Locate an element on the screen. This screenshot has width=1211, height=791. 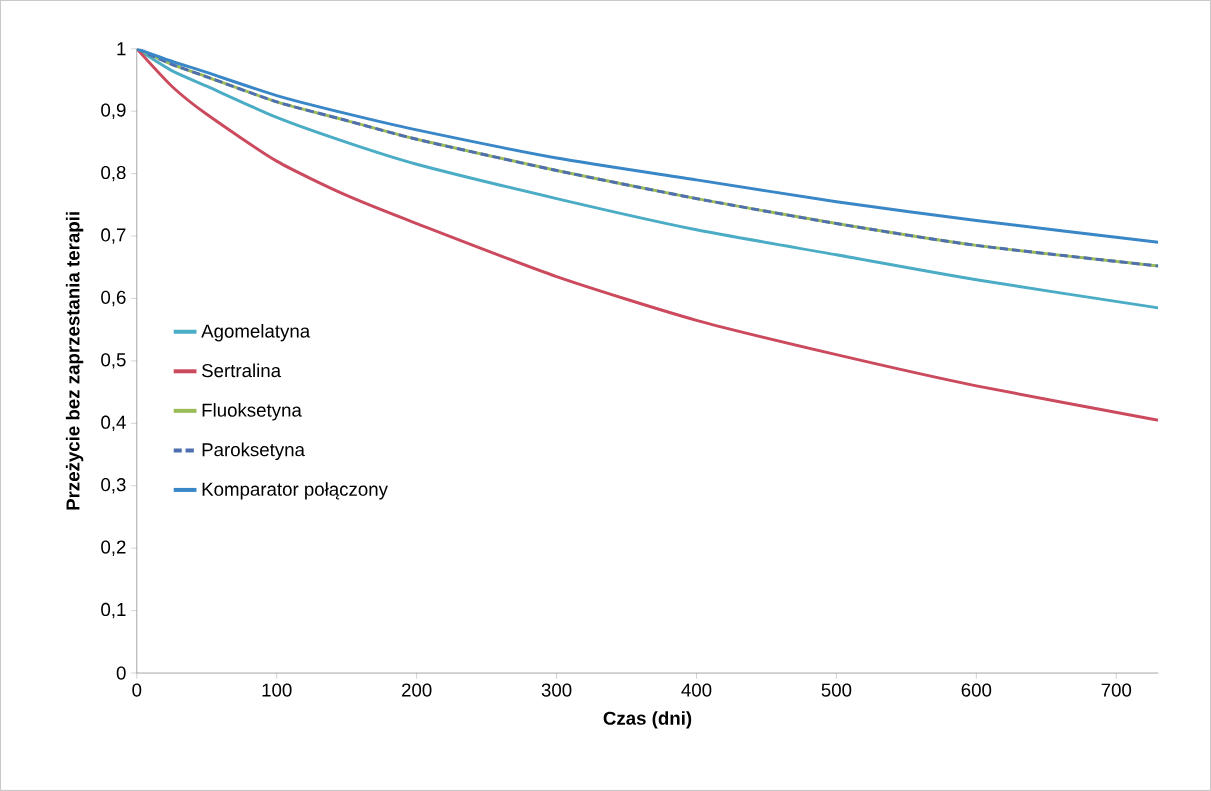
x-tick-label: 500 is located at coordinates (836, 690).